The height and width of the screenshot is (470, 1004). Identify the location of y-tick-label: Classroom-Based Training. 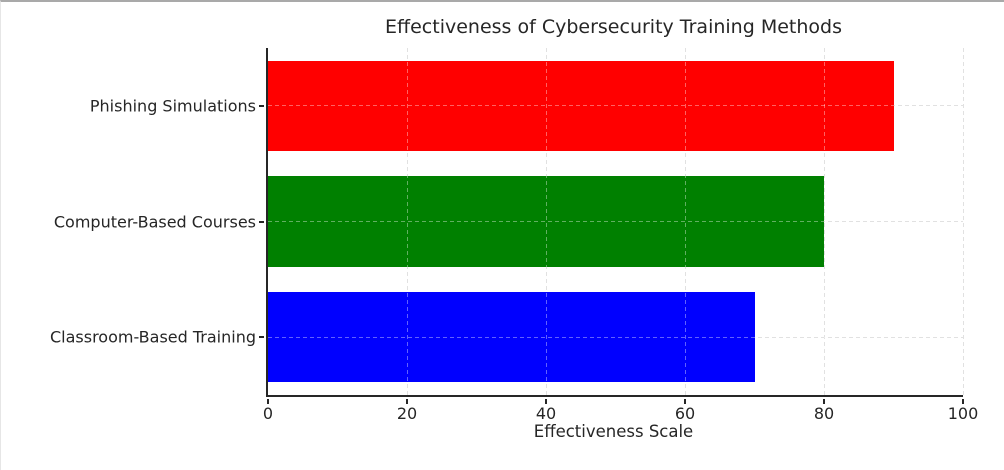
(152, 337).